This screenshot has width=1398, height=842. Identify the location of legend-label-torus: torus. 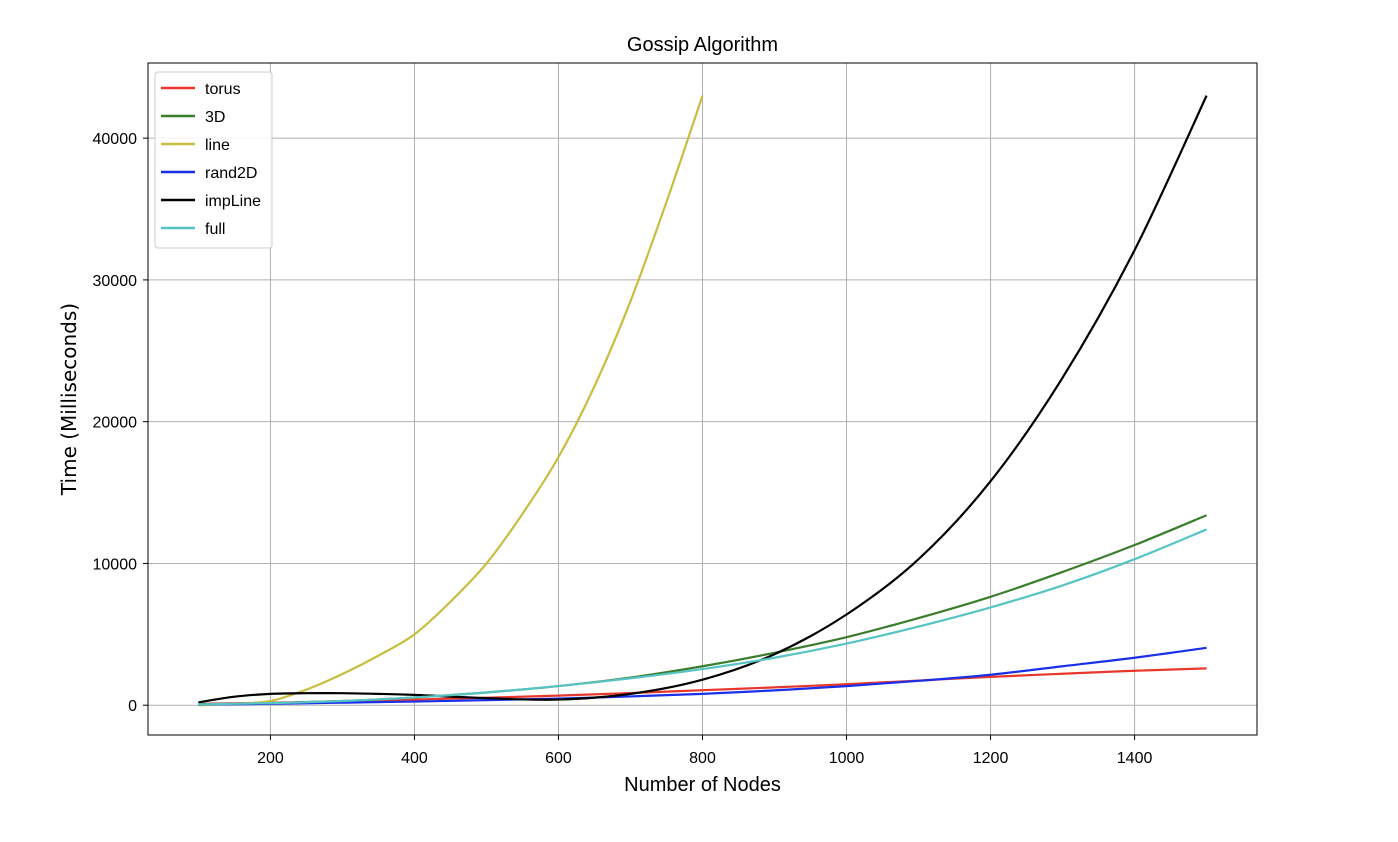
(223, 89).